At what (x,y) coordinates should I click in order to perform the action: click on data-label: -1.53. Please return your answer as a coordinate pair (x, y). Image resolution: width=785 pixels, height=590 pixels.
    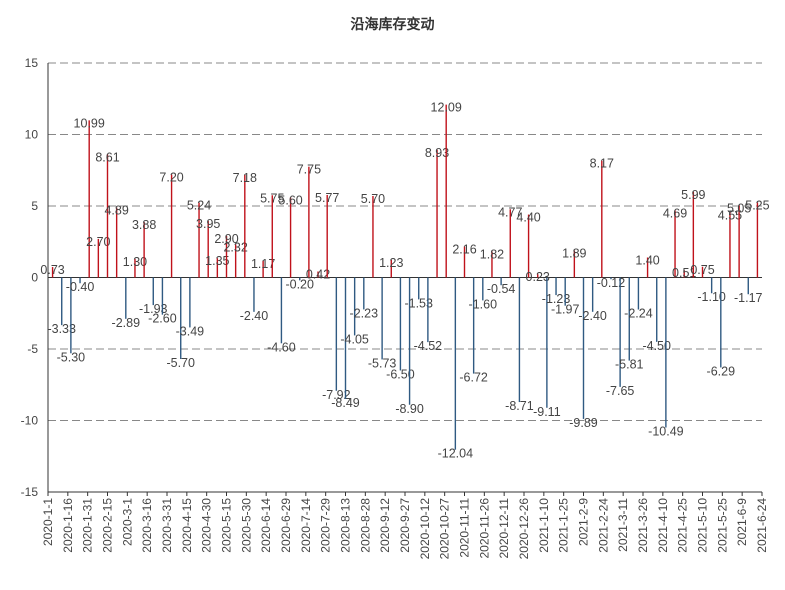
    Looking at the image, I should click on (418, 303).